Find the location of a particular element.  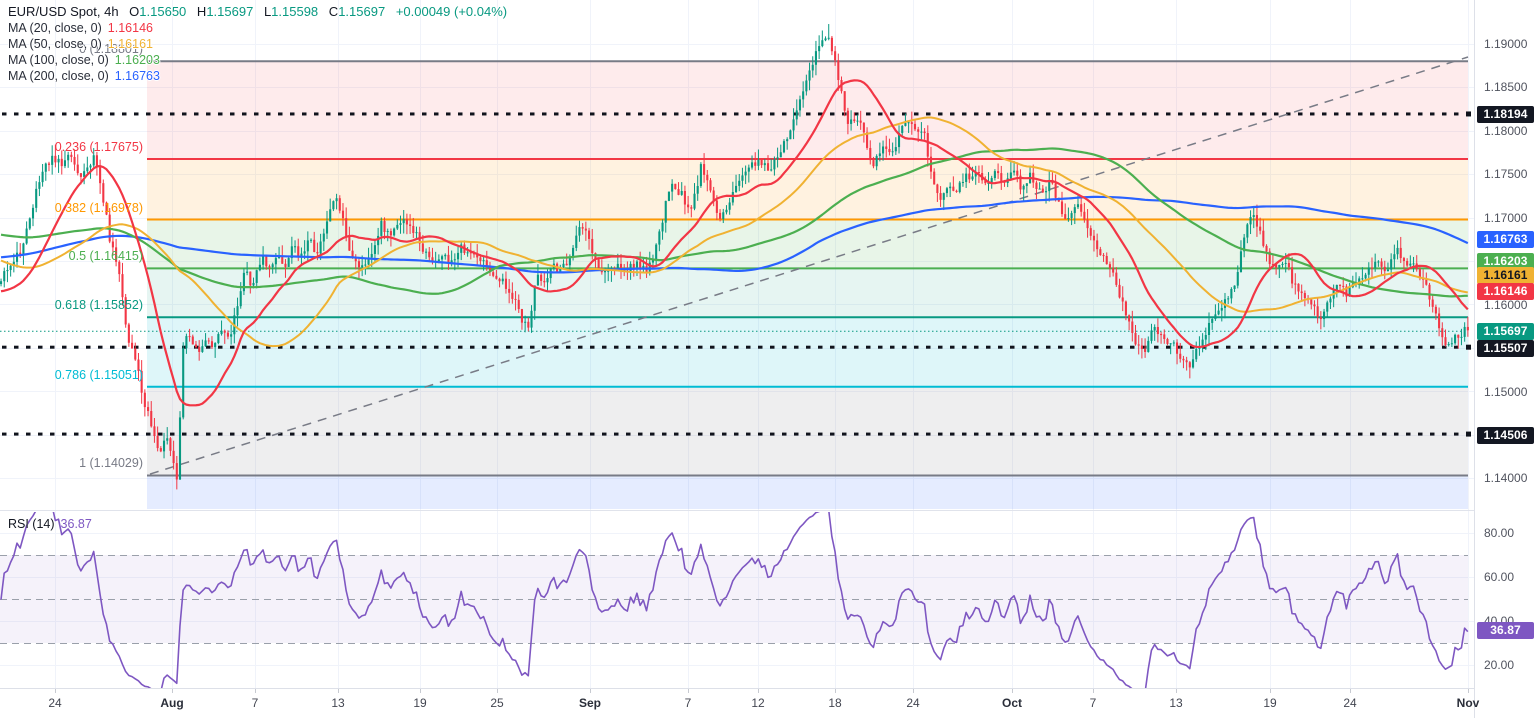

ma50-legend-row: MA (50, close, 0) 1.16161 is located at coordinates (257, 44).